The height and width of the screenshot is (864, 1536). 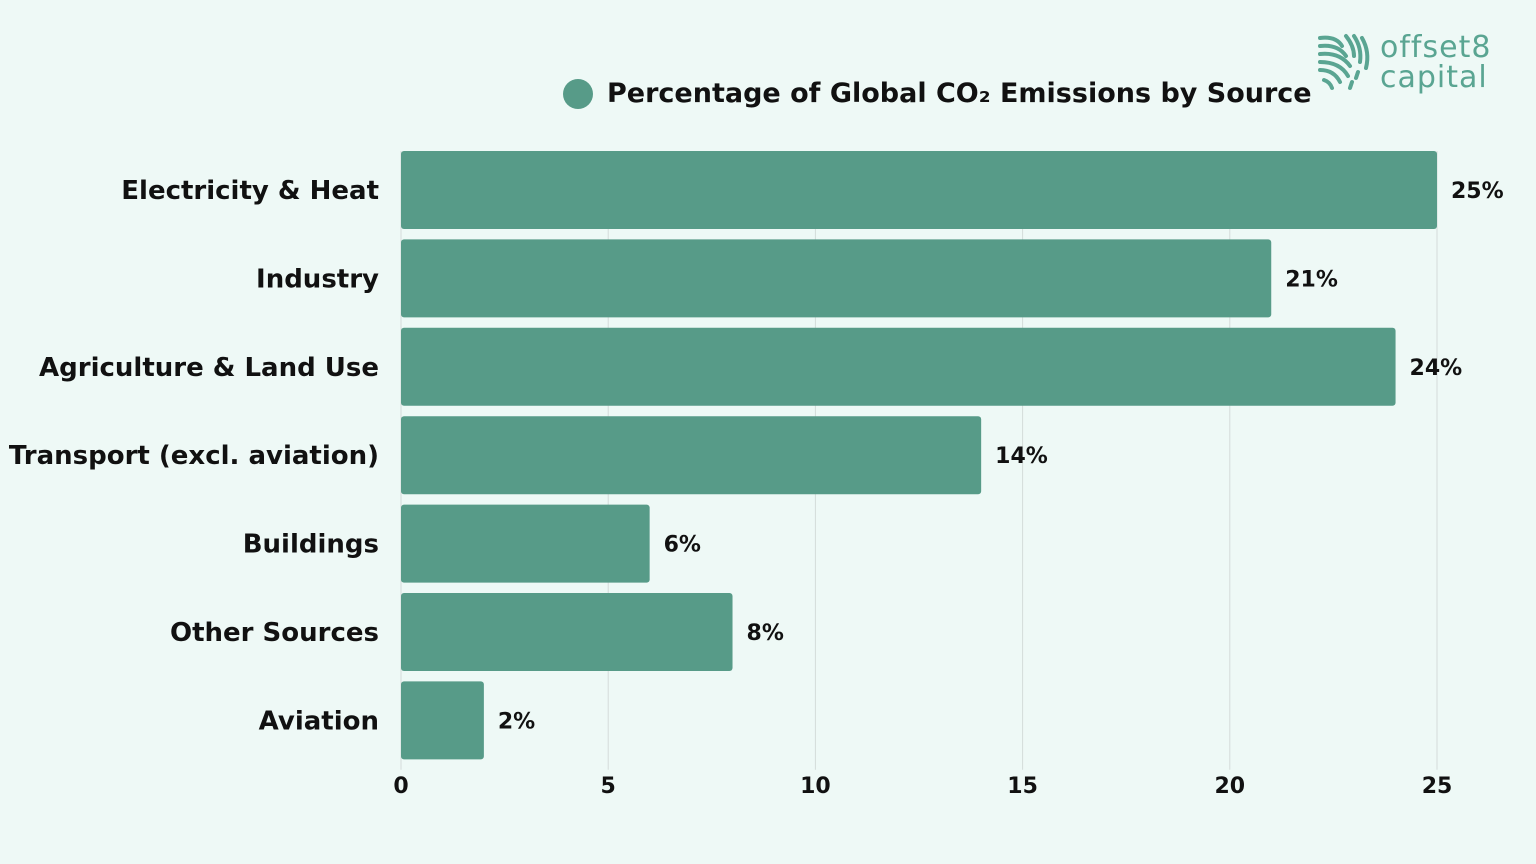 What do you see at coordinates (578, 93) in the screenshot?
I see `legend-swatch` at bounding box center [578, 93].